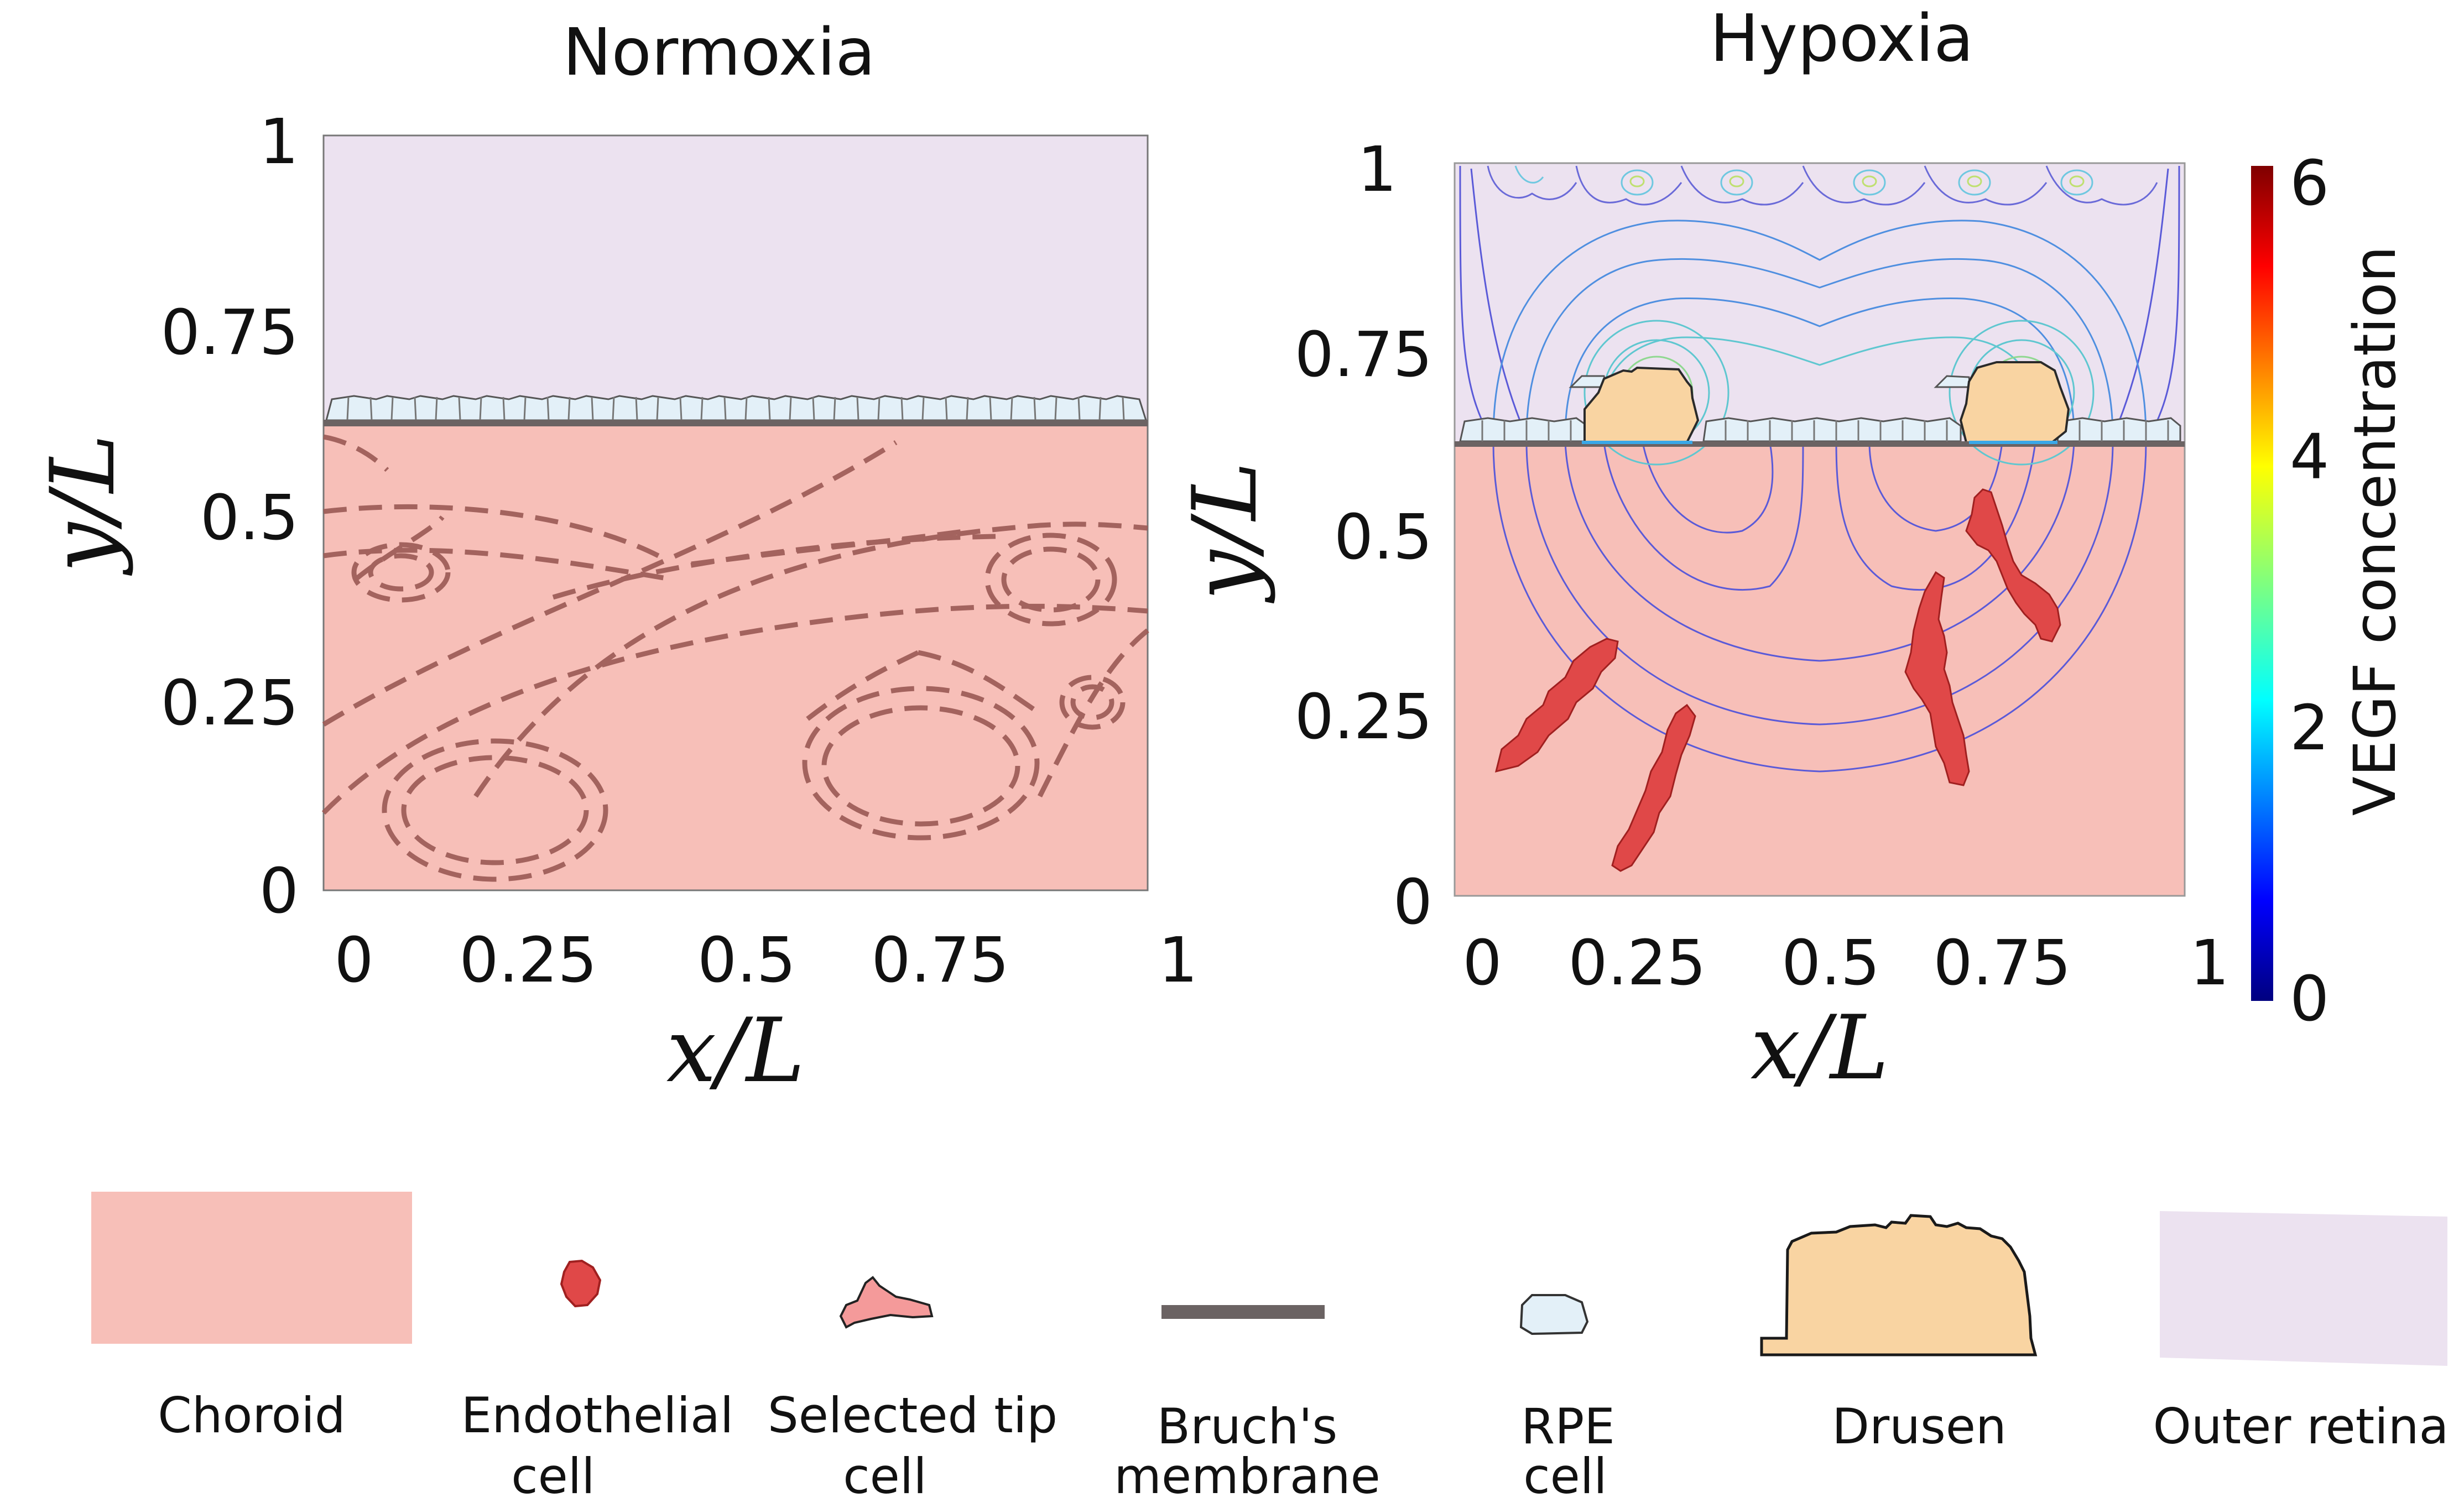  What do you see at coordinates (581, 1283) in the screenshot?
I see `endothelial-cell-swatch` at bounding box center [581, 1283].